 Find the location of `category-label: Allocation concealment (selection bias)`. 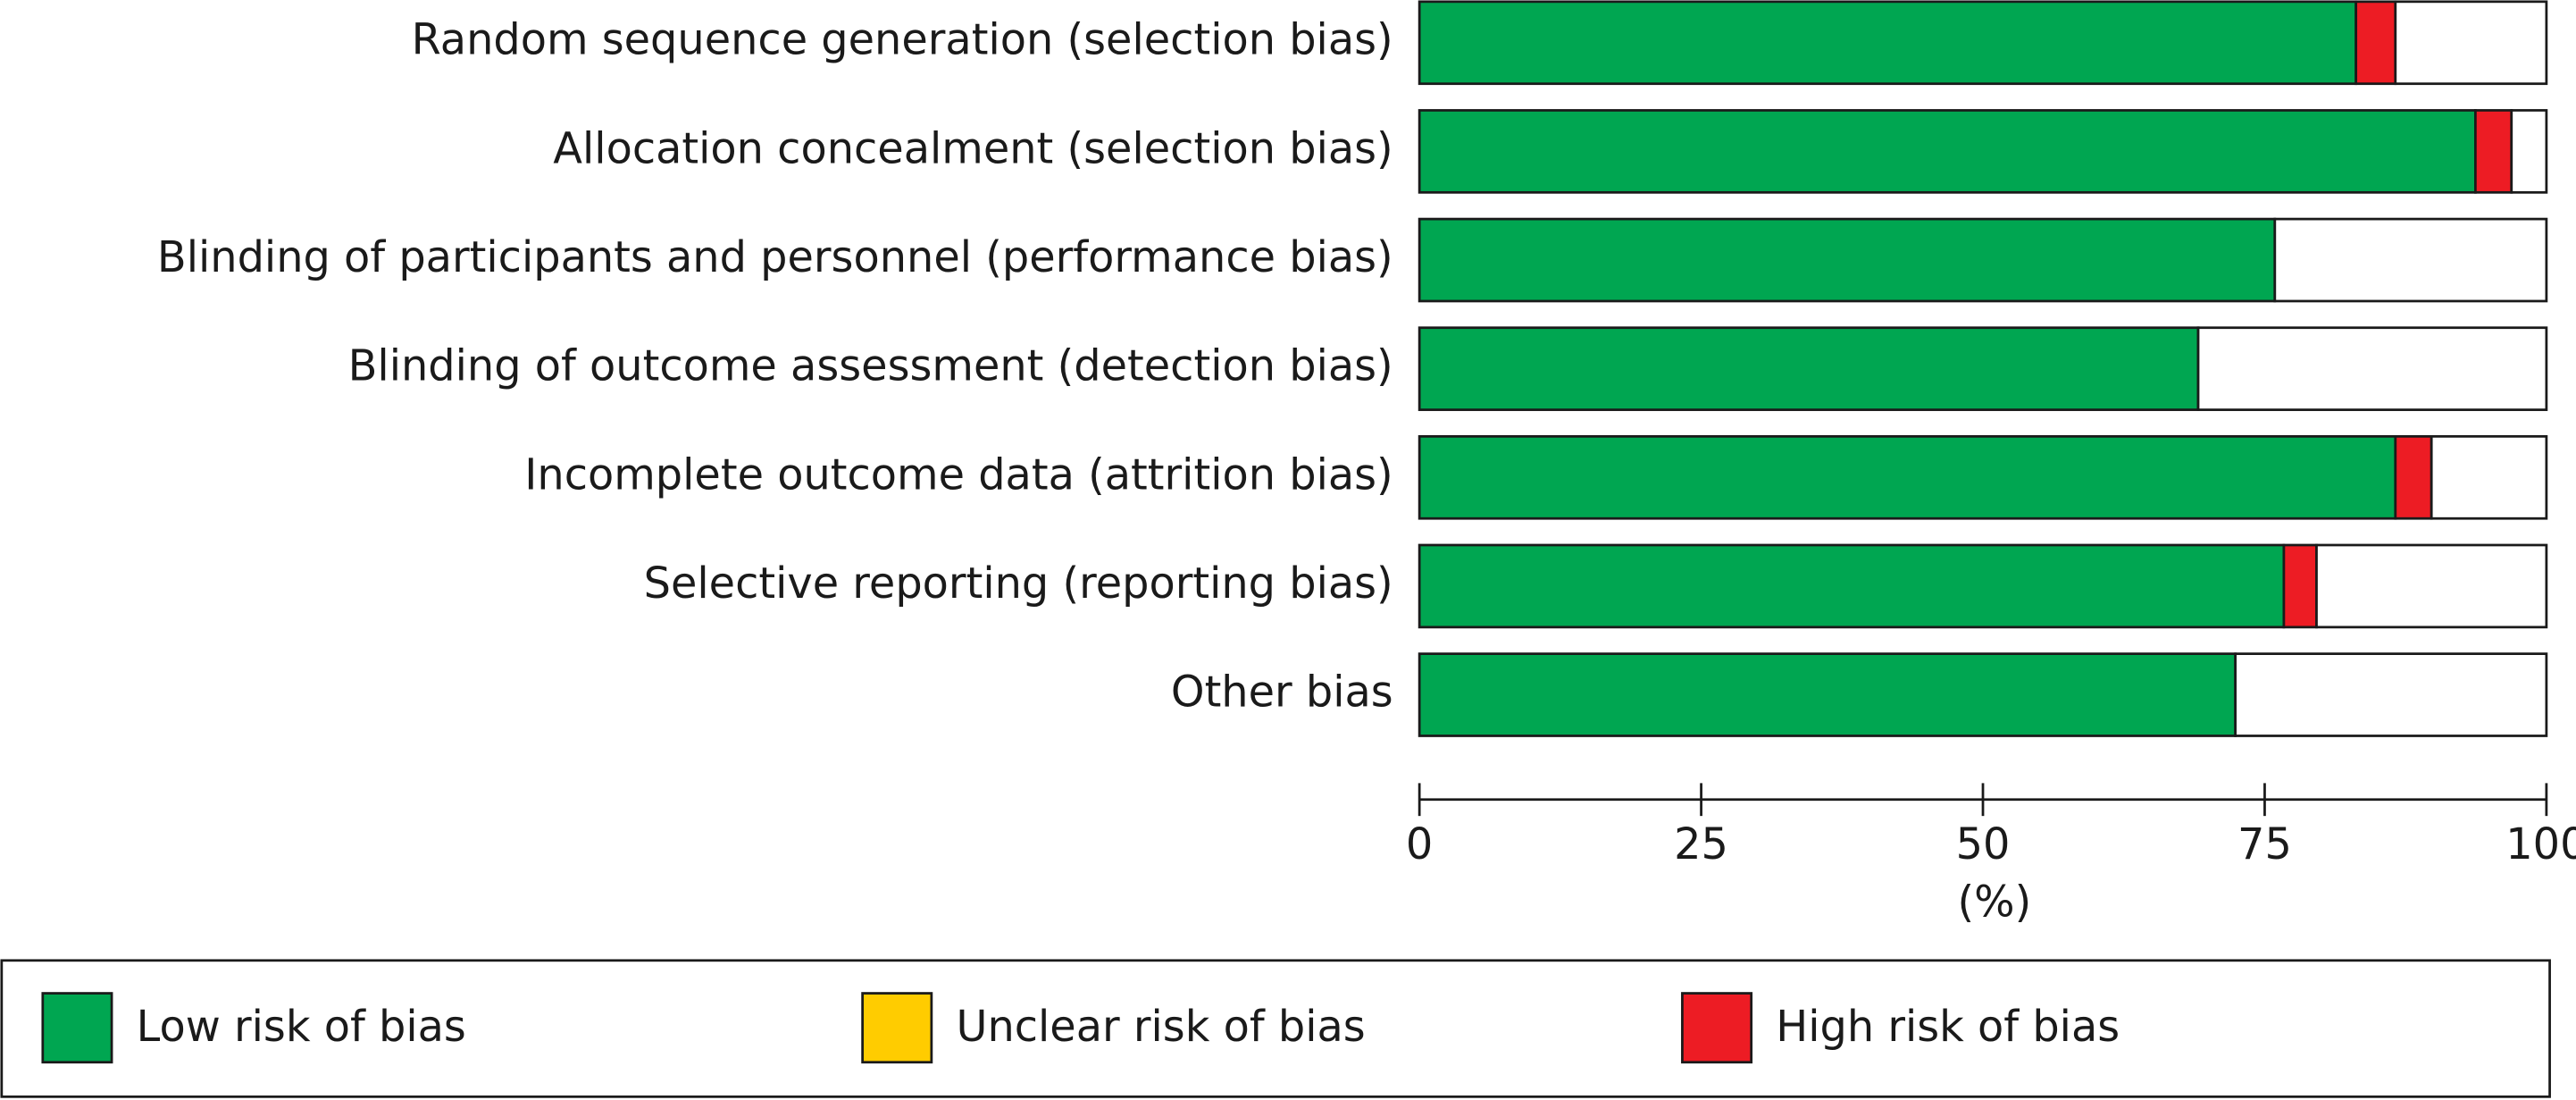

category-label: Allocation concealment (selection bias) is located at coordinates (973, 148).